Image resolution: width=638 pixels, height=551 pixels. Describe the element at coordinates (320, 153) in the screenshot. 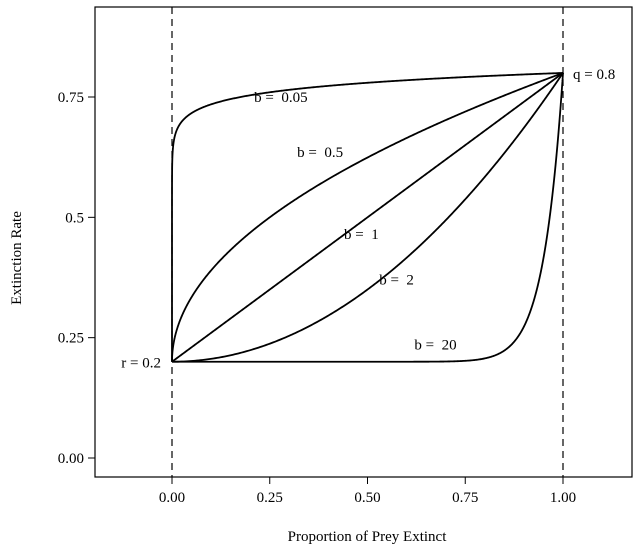

I see `curve-label: b = 0.5` at that location.